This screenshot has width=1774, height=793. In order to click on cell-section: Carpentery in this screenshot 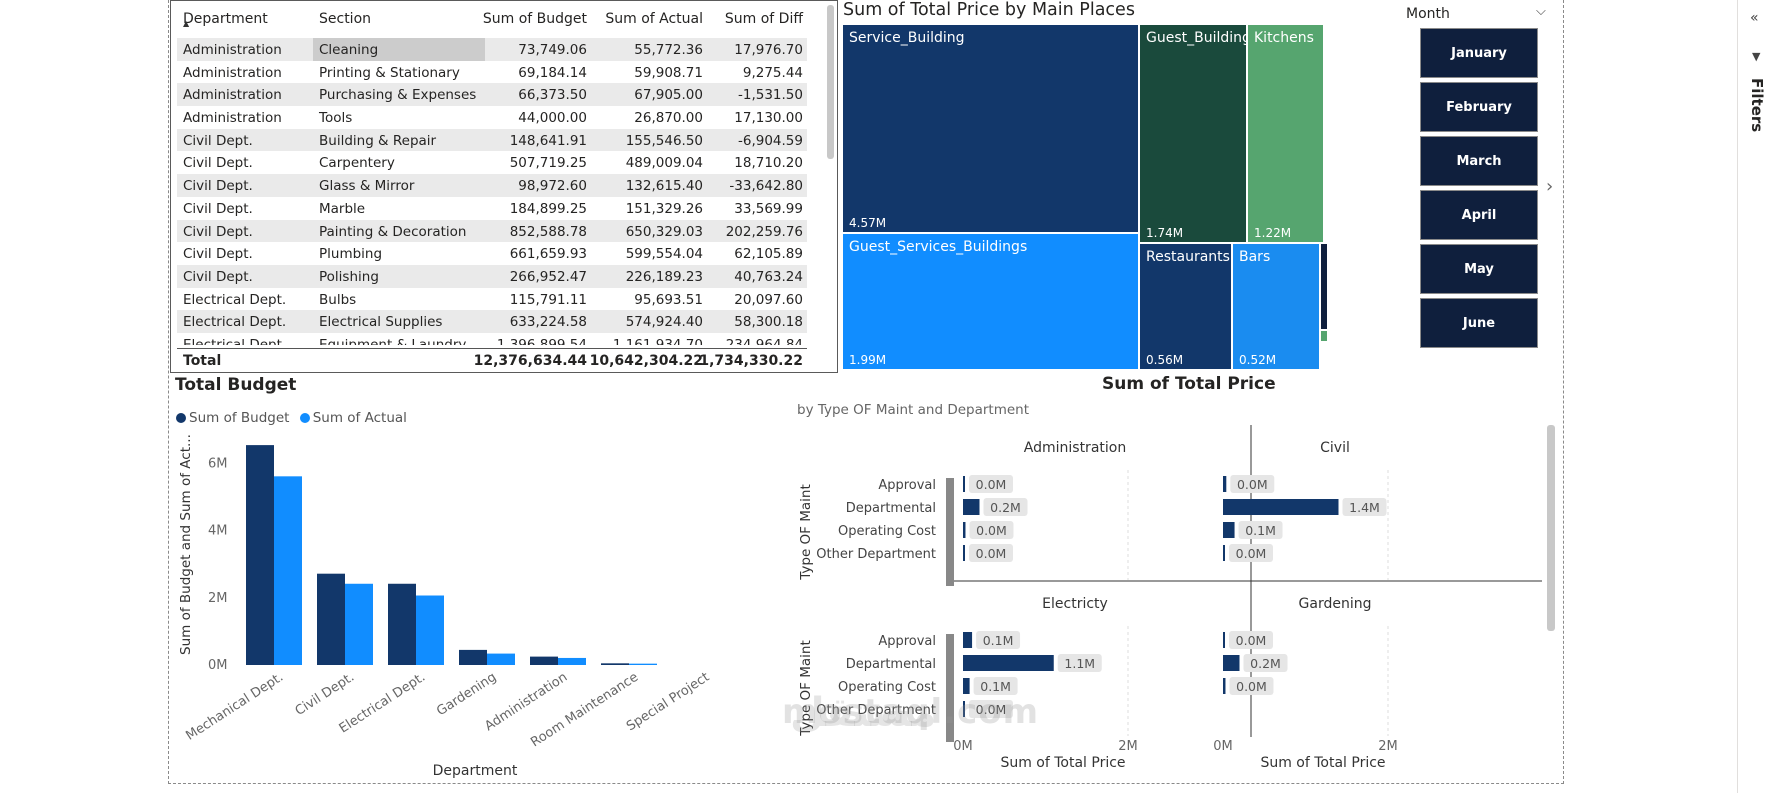, I will do `click(357, 163)`.